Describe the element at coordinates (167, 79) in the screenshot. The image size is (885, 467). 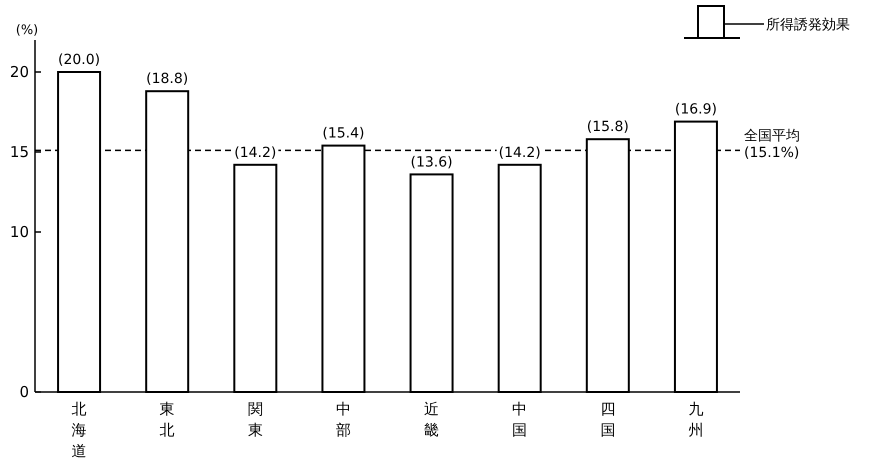
I see `data-label: (18.8)` at that location.